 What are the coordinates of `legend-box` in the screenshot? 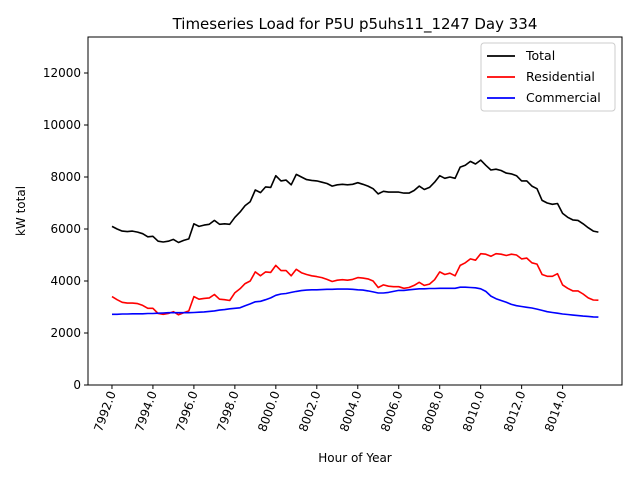 It's located at (548, 77).